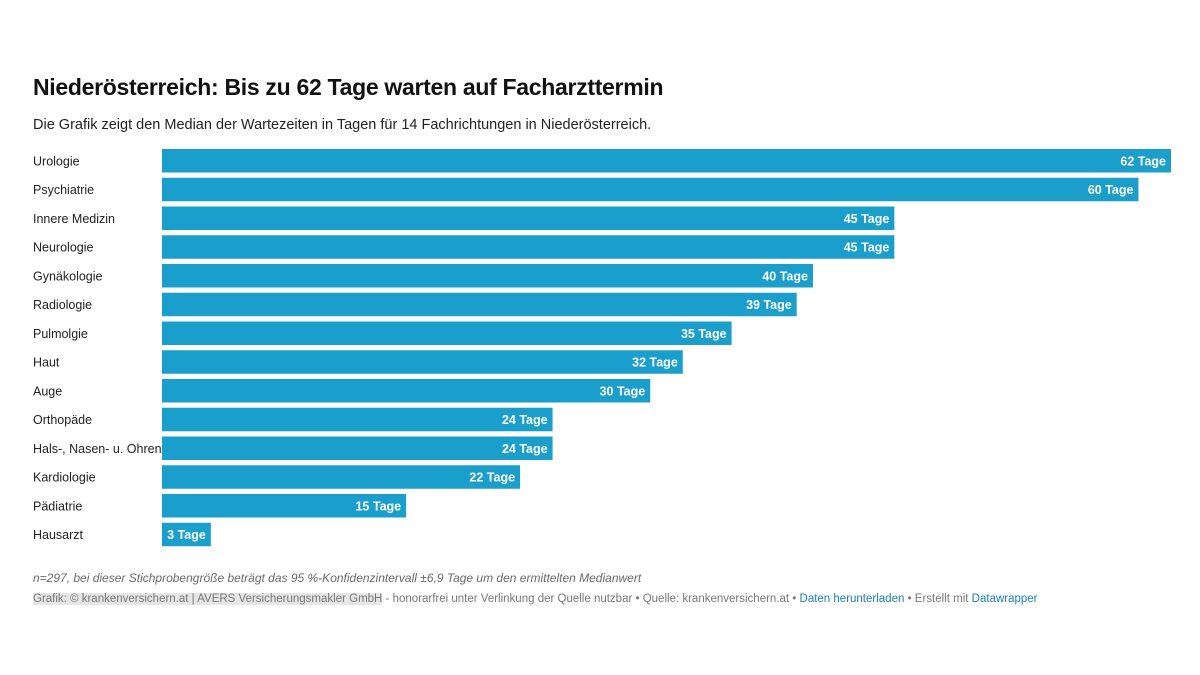 The width and height of the screenshot is (1200, 675). Describe the element at coordinates (62, 305) in the screenshot. I see `category-label: Radiologie` at that location.